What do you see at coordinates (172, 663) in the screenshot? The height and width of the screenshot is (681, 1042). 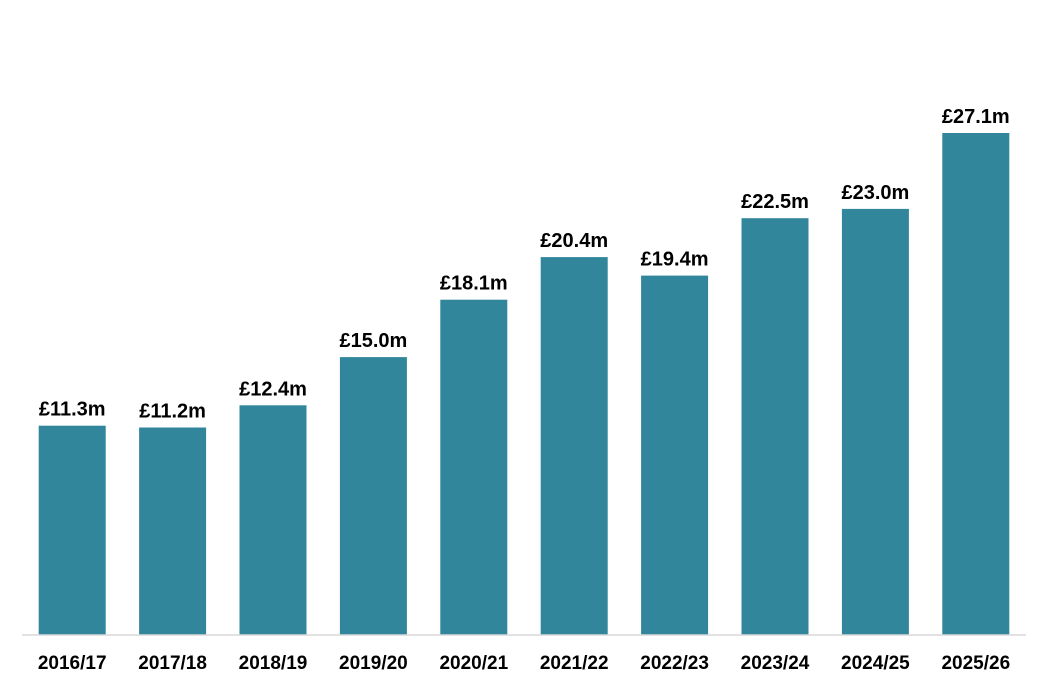 I see `x-tick-label-2017-18: 2017/18` at bounding box center [172, 663].